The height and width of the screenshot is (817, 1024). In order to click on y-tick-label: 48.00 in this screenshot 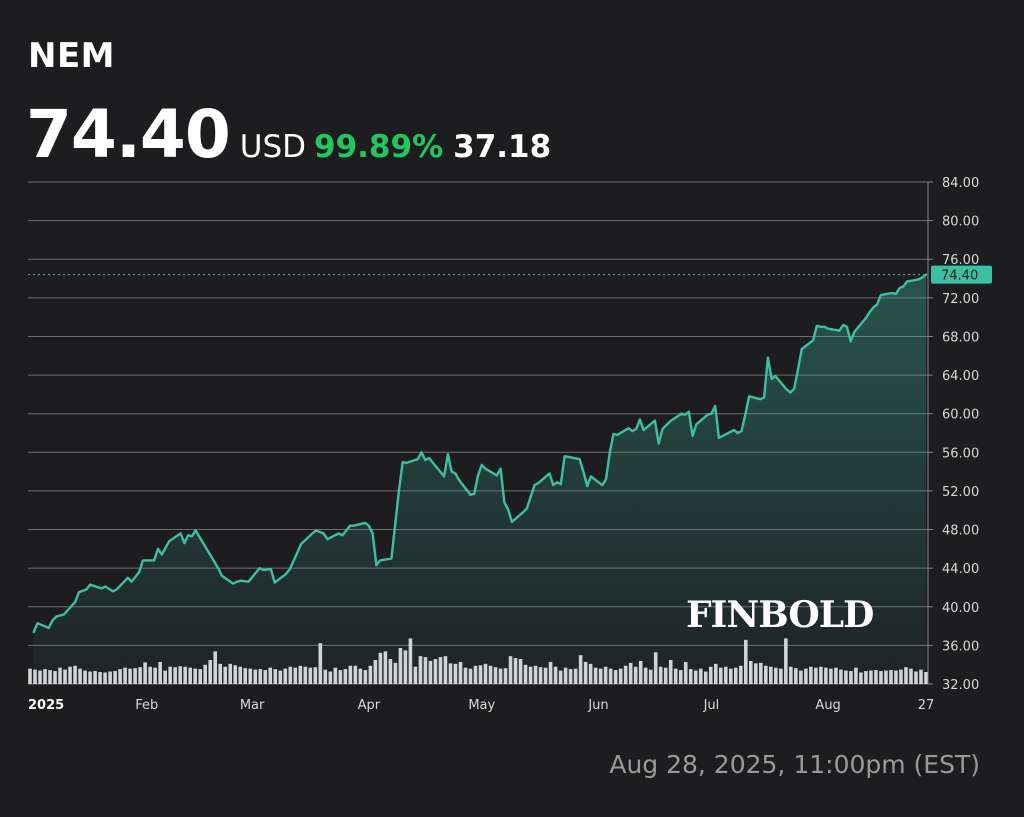, I will do `click(960, 531)`.